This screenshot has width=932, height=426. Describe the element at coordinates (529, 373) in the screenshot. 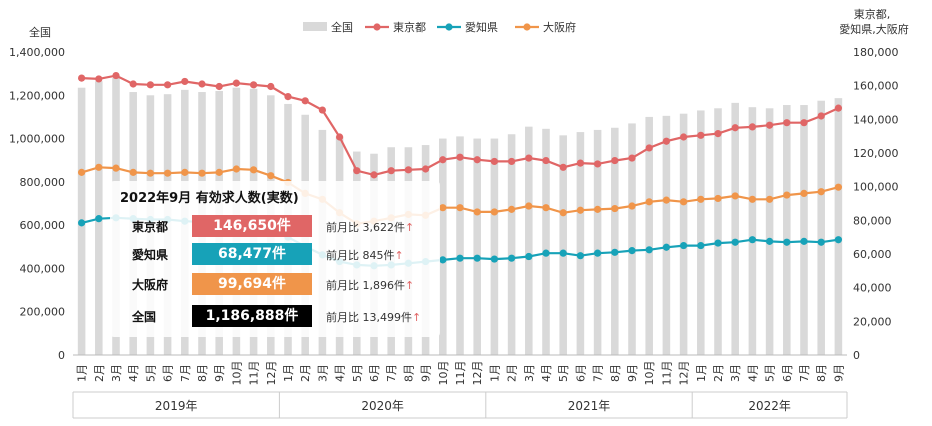

I see `month-label: 3月` at that location.